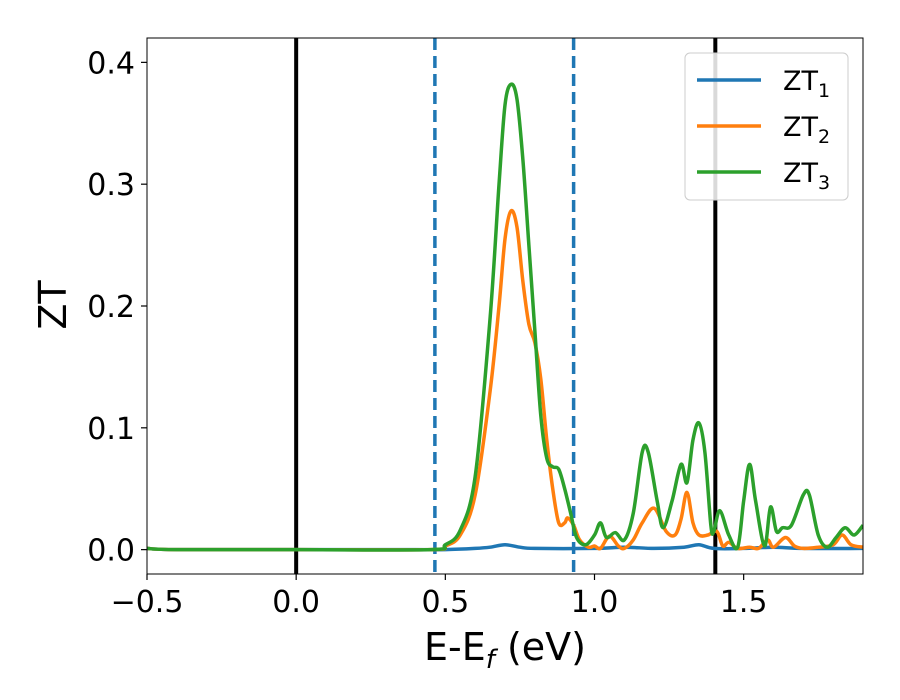 The width and height of the screenshot is (900, 700). Describe the element at coordinates (540, 647) in the screenshot. I see `x-axis-label-suffix: (eV)` at that location.